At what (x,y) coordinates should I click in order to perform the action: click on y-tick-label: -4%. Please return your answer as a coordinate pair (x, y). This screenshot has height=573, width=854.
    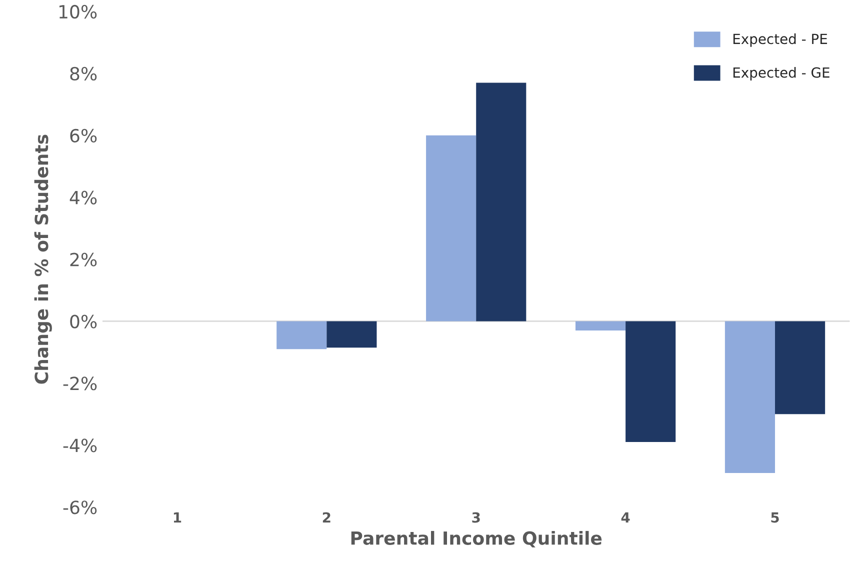
    Looking at the image, I should click on (80, 445).